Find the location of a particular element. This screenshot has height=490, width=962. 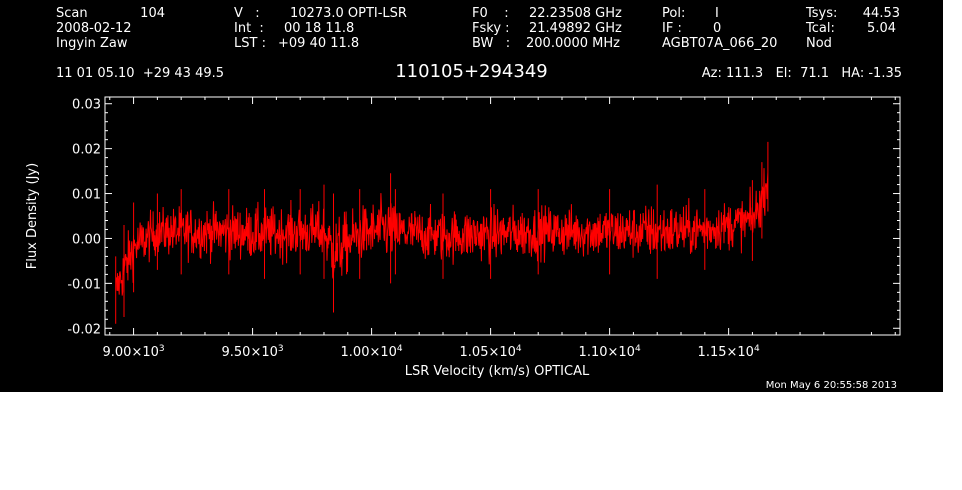

x-tick-label: 9.00×103 is located at coordinates (134, 352).